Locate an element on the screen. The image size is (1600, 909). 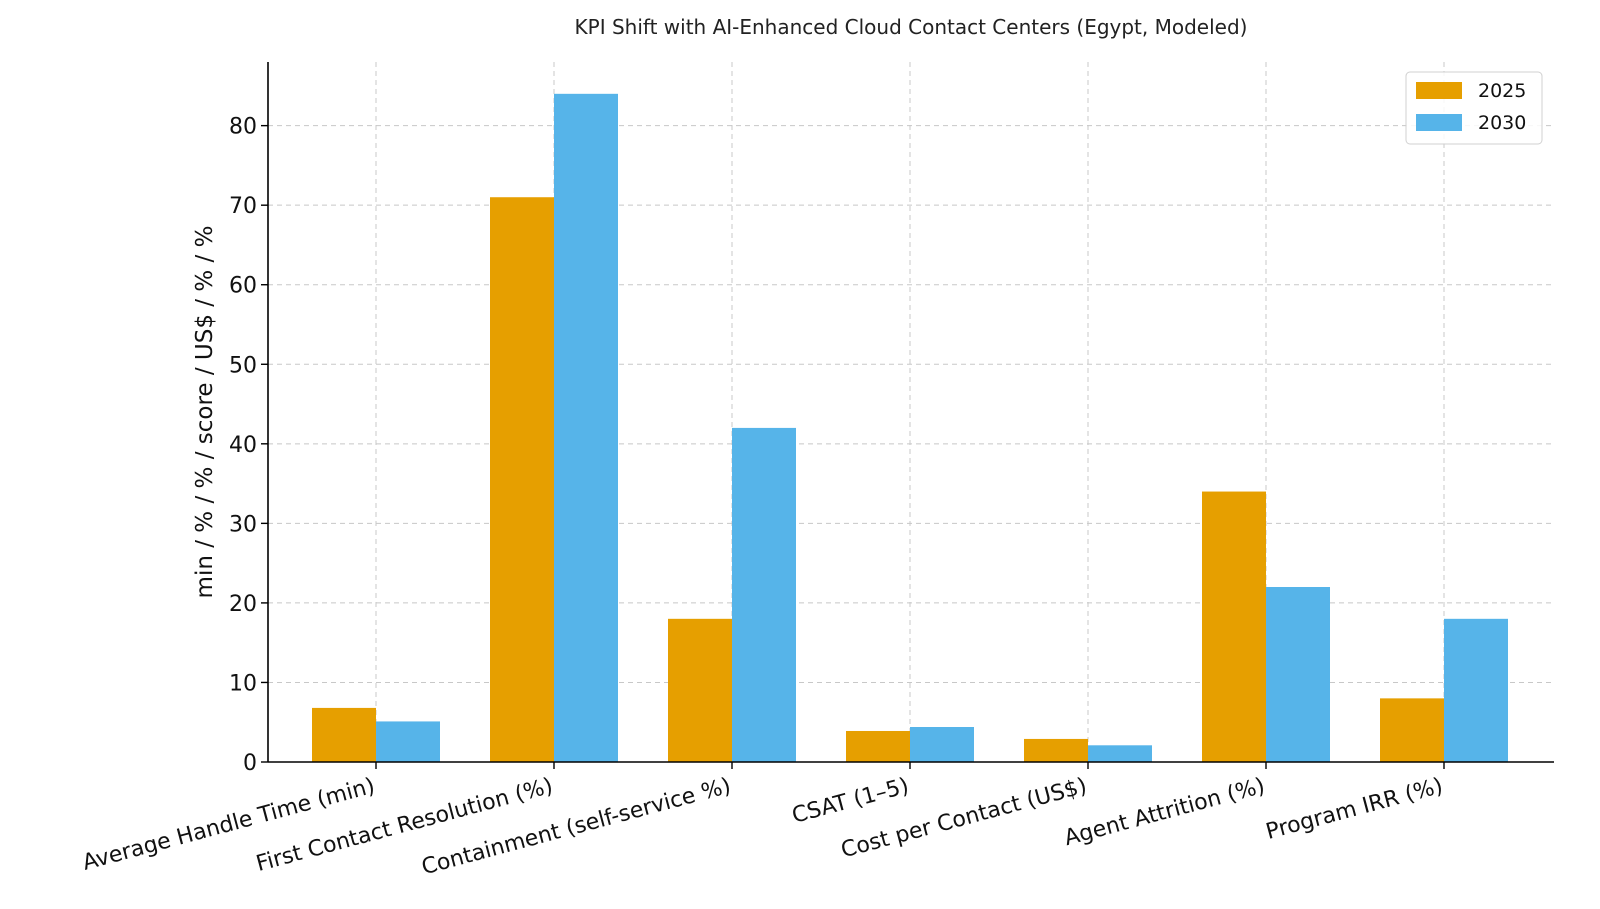
y-tick-label: 40 is located at coordinates (243, 445).